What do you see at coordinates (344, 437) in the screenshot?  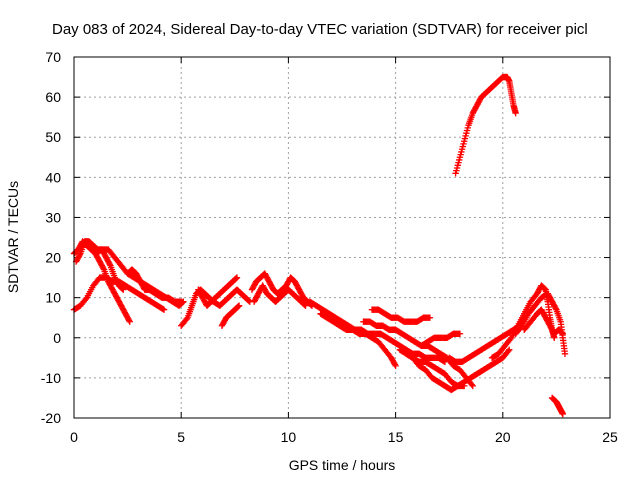 I see `x-tick-labels: 0 5 10 15 20 25` at bounding box center [344, 437].